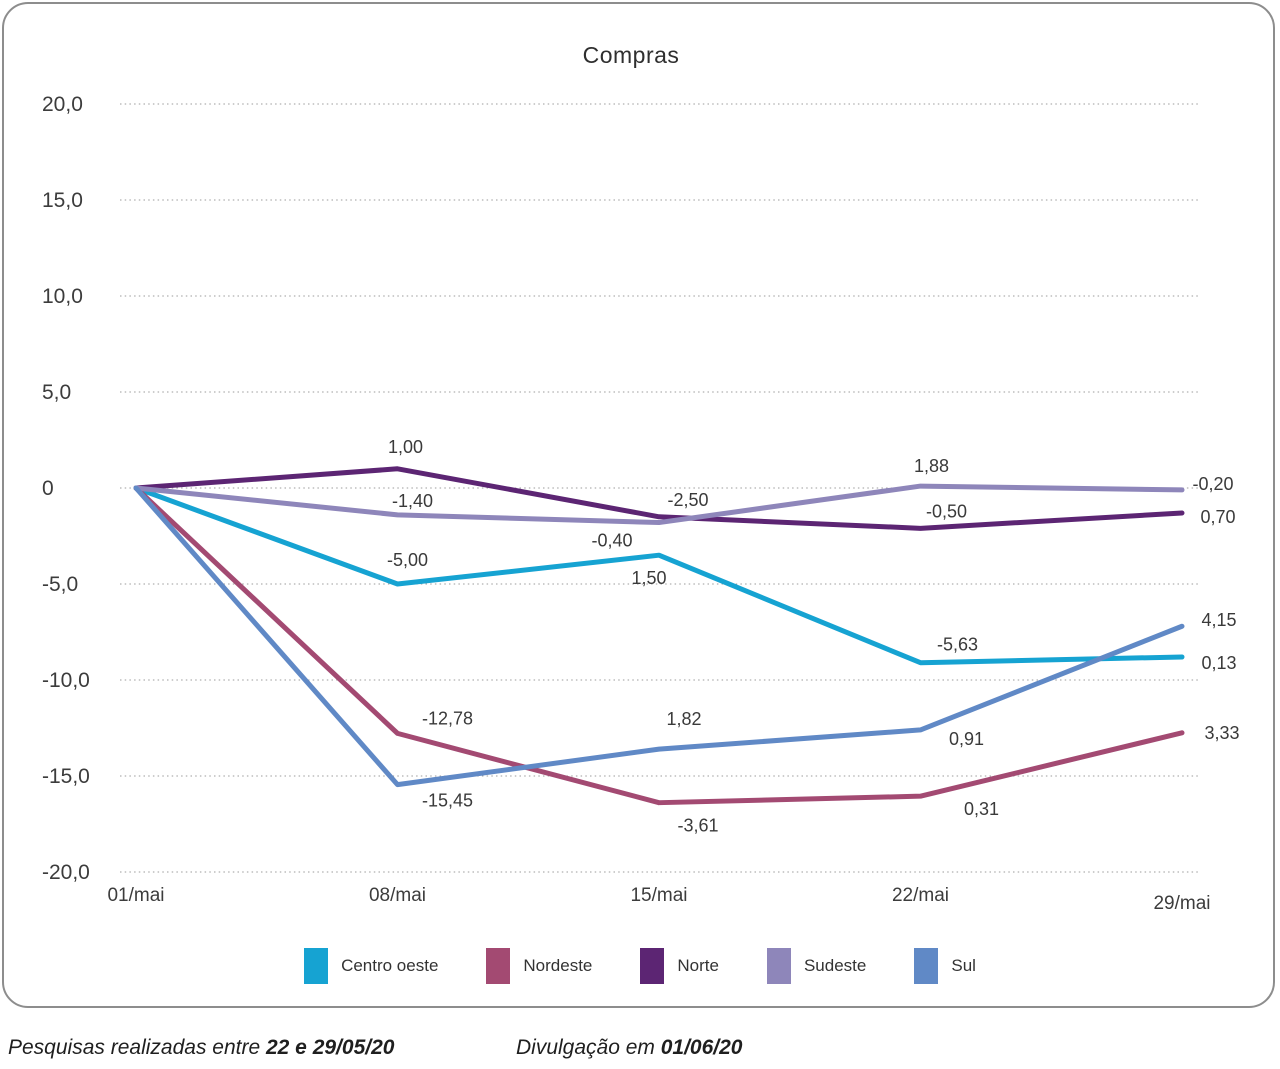 The width and height of the screenshot is (1280, 1069). I want to click on footer-note-left: Pesquisas realizadas entre 22 e 29/05/20, so click(201, 1048).